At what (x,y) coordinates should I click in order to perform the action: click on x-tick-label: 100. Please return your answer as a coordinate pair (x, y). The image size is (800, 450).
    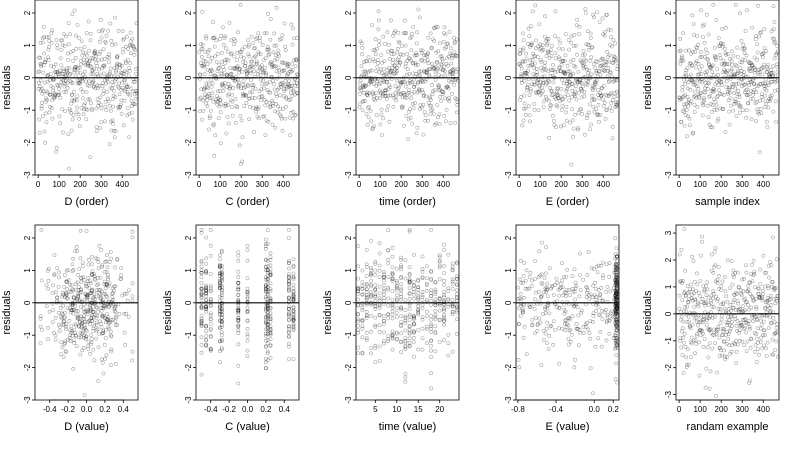
    Looking at the image, I should click on (700, 184).